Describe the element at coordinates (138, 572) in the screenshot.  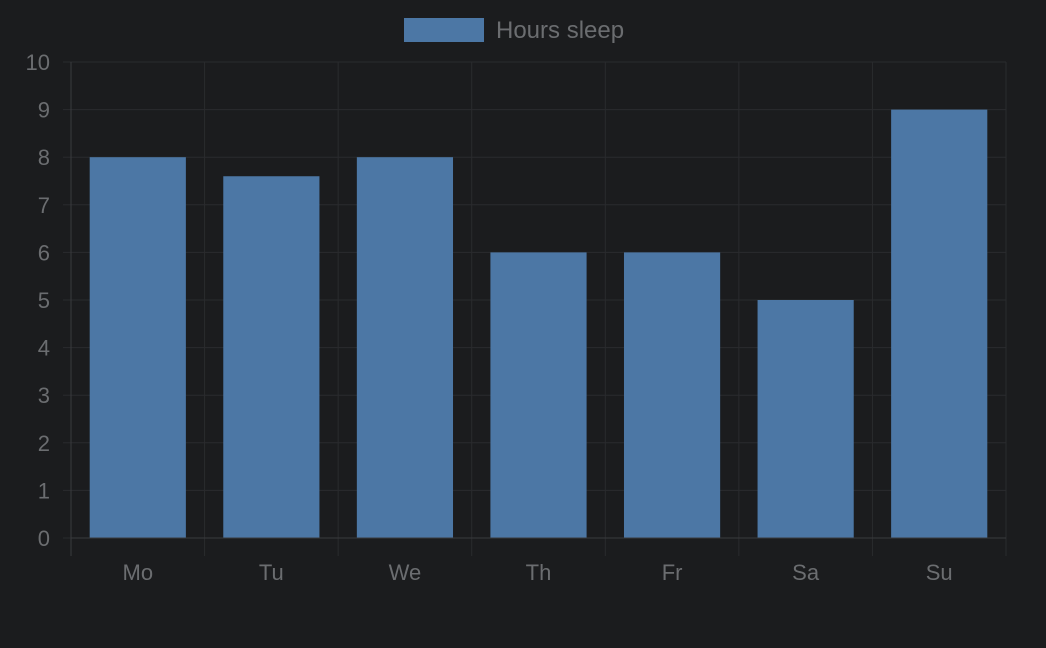
I see `x-tick-label: Mo` at that location.